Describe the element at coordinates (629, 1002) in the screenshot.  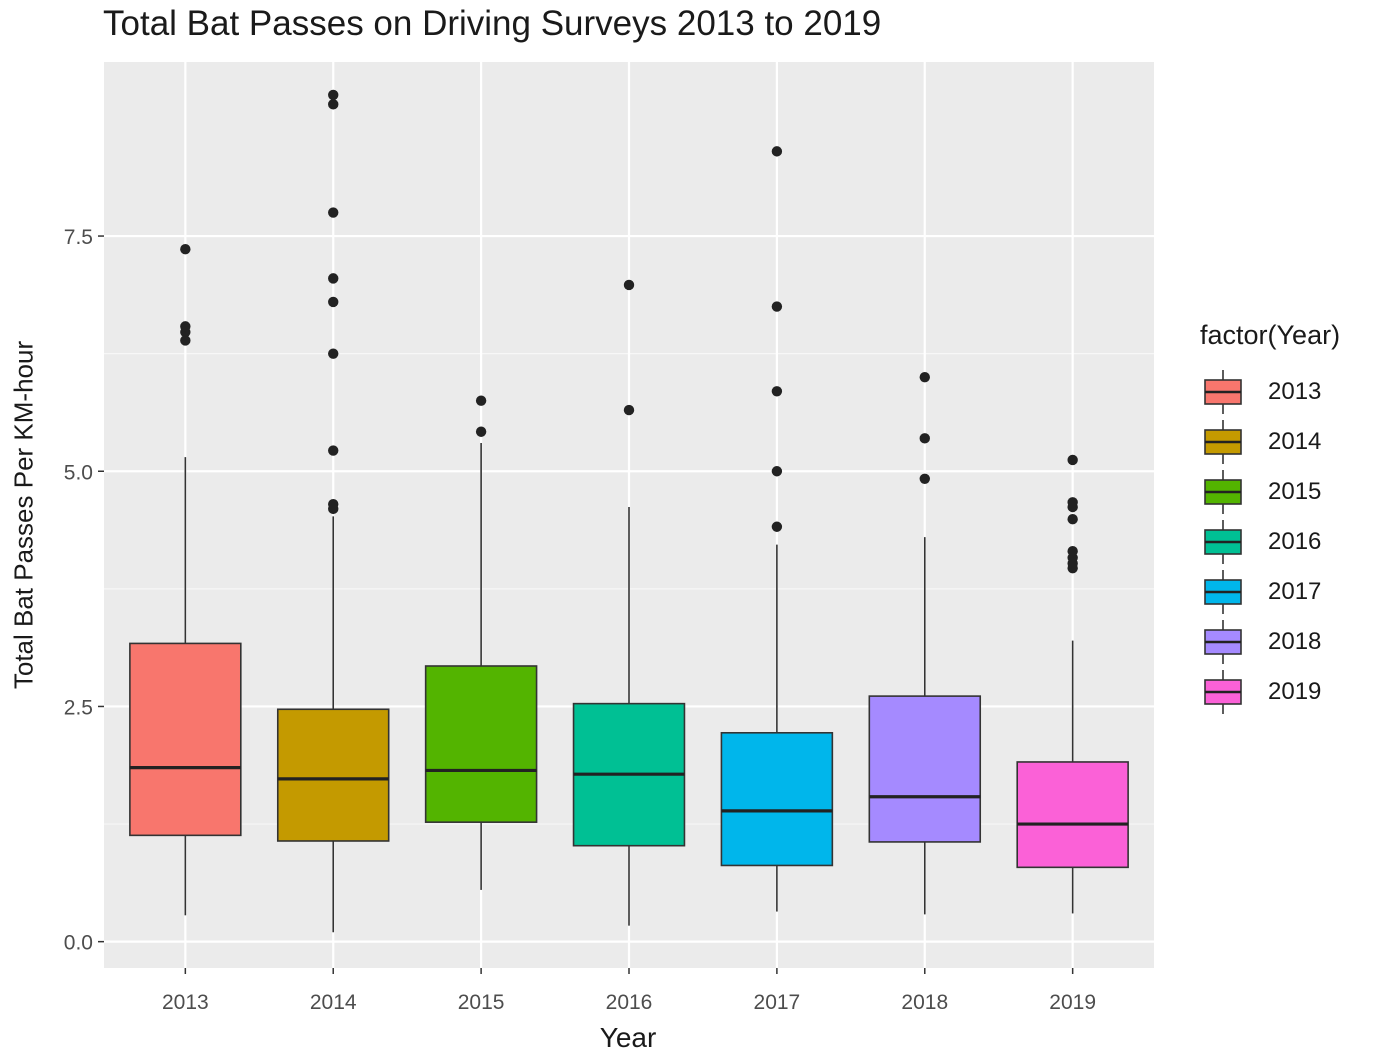
I see `x-tick-label: 2016` at that location.